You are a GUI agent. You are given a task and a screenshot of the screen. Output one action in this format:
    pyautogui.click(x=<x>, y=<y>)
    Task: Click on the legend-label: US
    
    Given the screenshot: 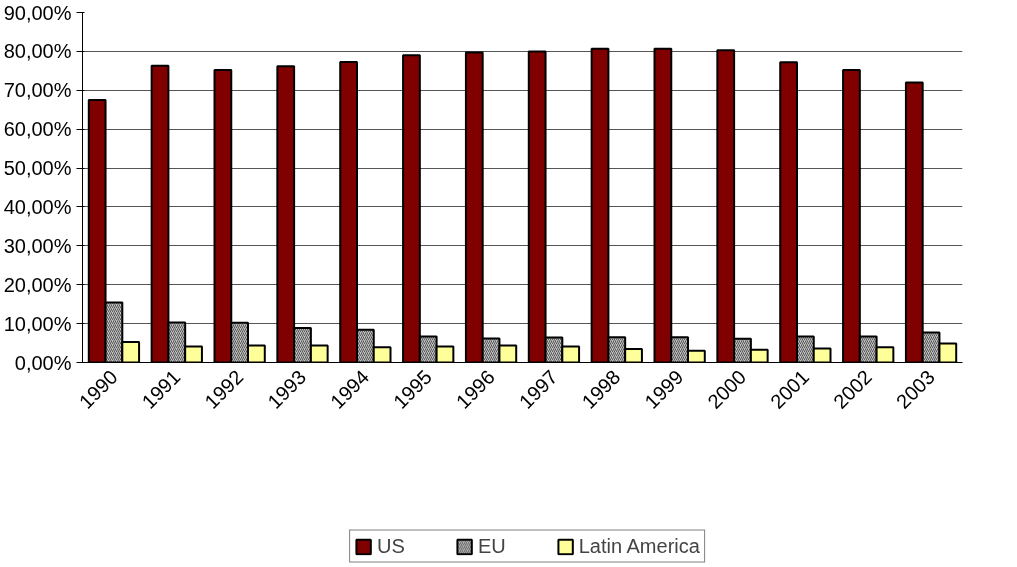 What is the action you would take?
    pyautogui.click(x=391, y=546)
    